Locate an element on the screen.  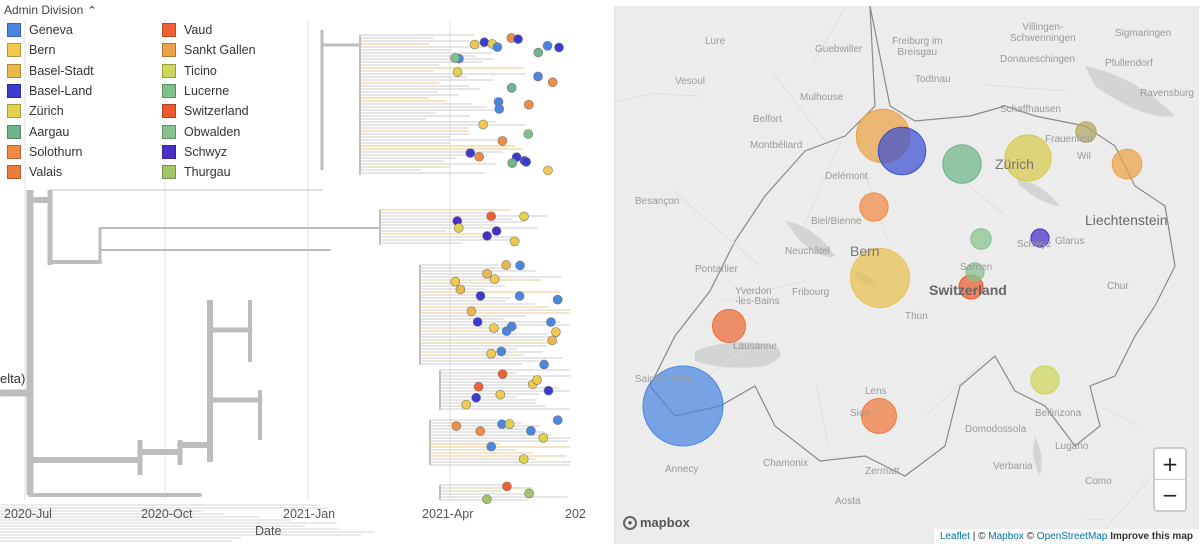
legend-item: Solothurn is located at coordinates (81, 152).